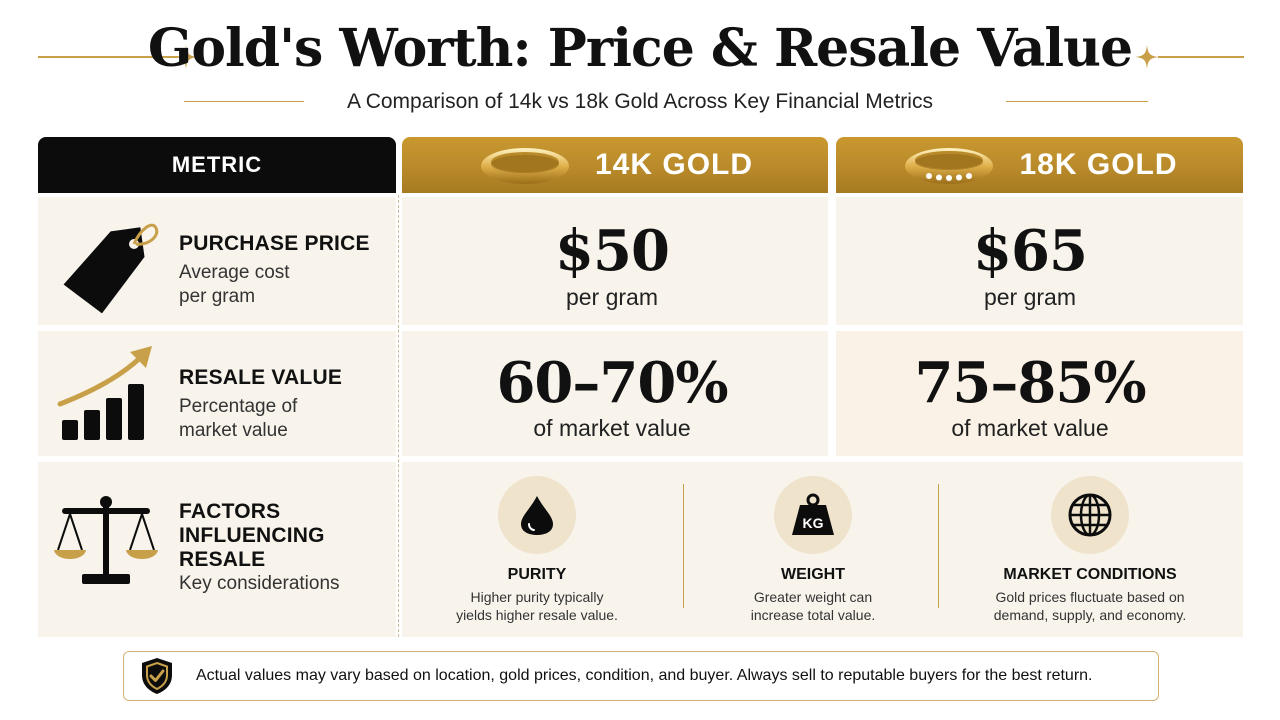 This screenshot has height=720, width=1280. Describe the element at coordinates (1090, 574) in the screenshot. I see `factor-market-title: MARKET CONDITIONS` at that location.